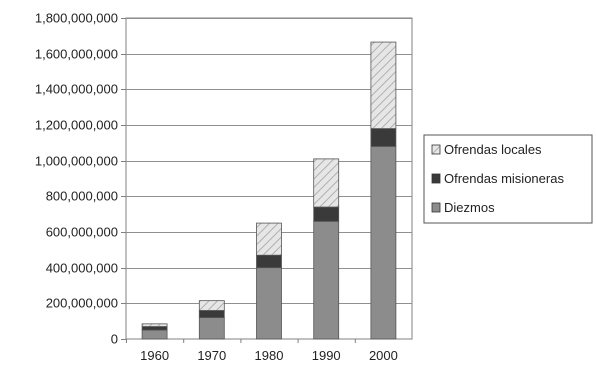  What do you see at coordinates (504, 178) in the screenshot?
I see `legend-label: Ofrendas misioneras` at bounding box center [504, 178].